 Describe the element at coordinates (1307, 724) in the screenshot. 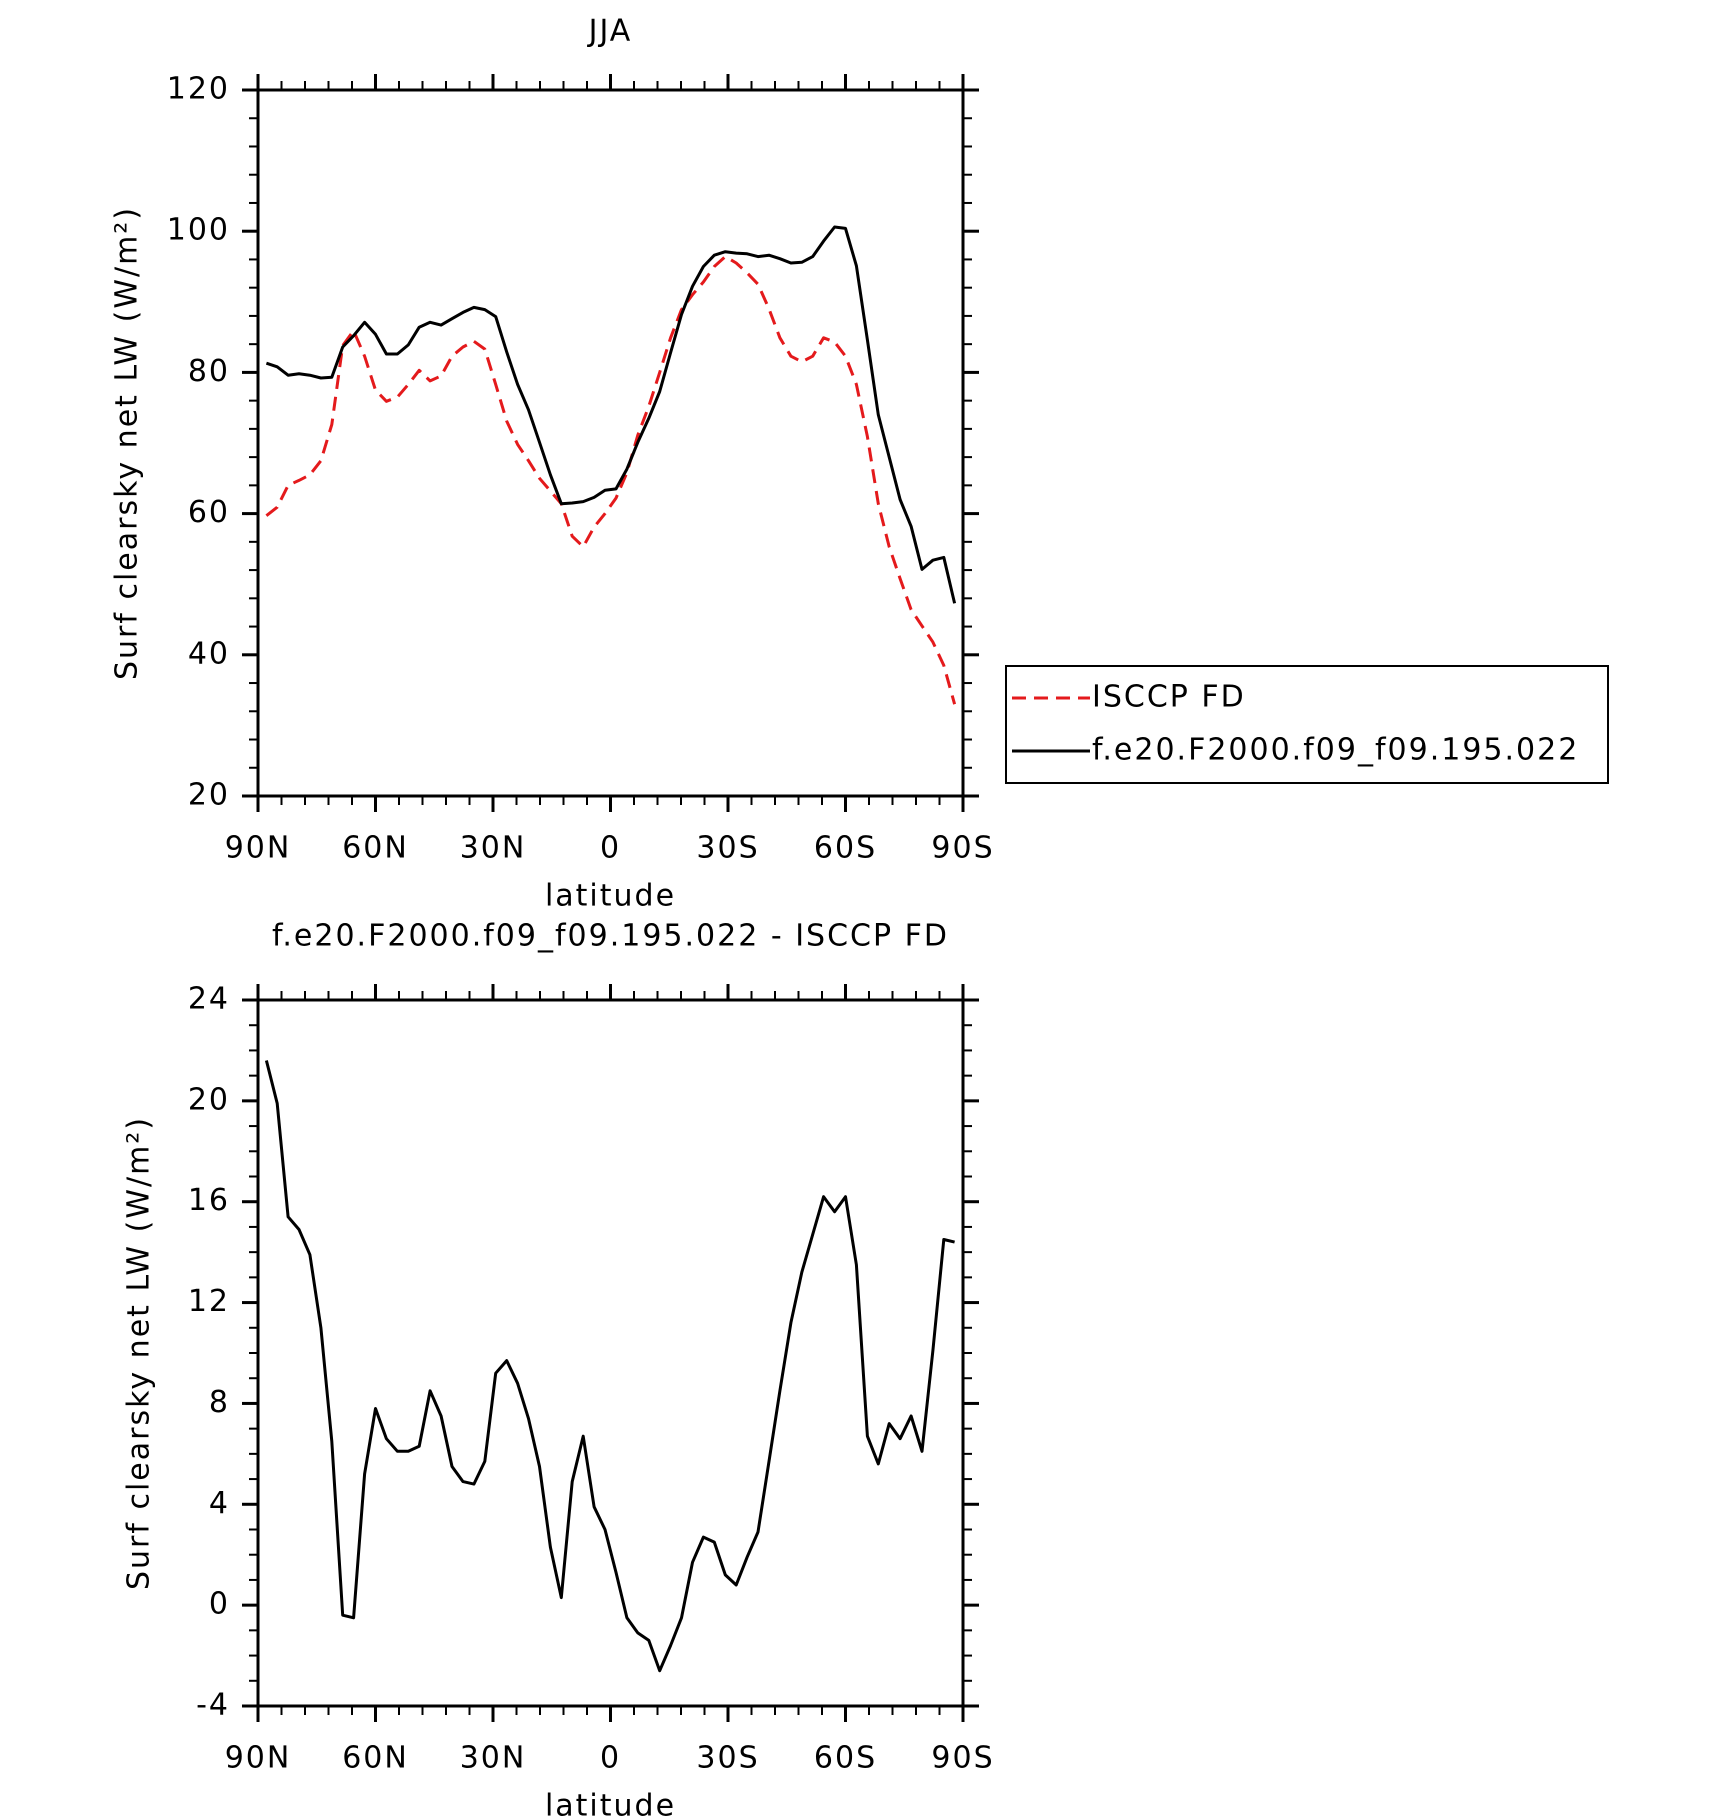

I see `legend-box` at that location.